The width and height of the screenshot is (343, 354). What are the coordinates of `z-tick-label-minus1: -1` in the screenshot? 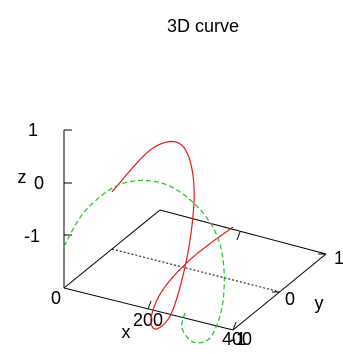 It's located at (32, 236).